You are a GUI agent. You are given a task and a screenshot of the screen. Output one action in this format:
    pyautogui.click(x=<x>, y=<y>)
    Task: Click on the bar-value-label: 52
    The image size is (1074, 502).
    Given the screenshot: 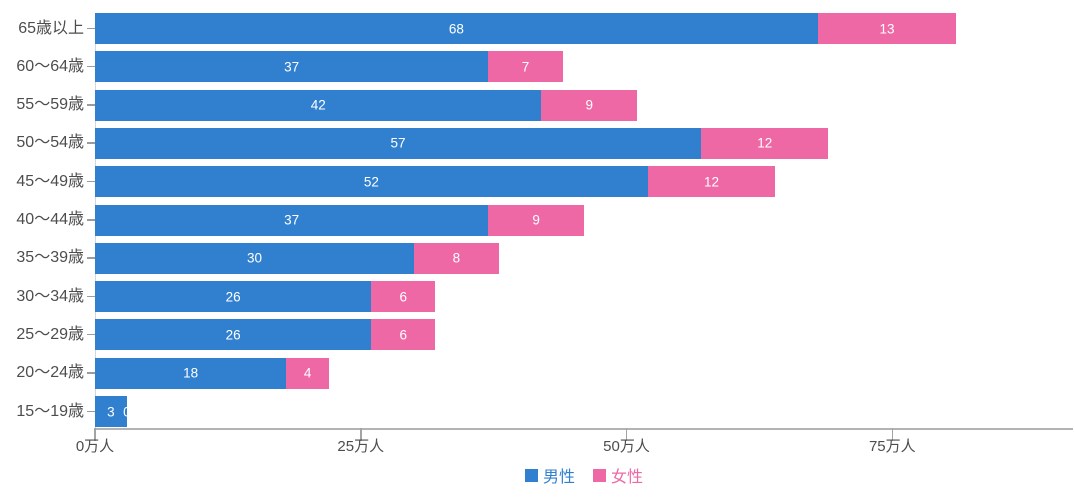 What is the action you would take?
    pyautogui.click(x=371, y=182)
    